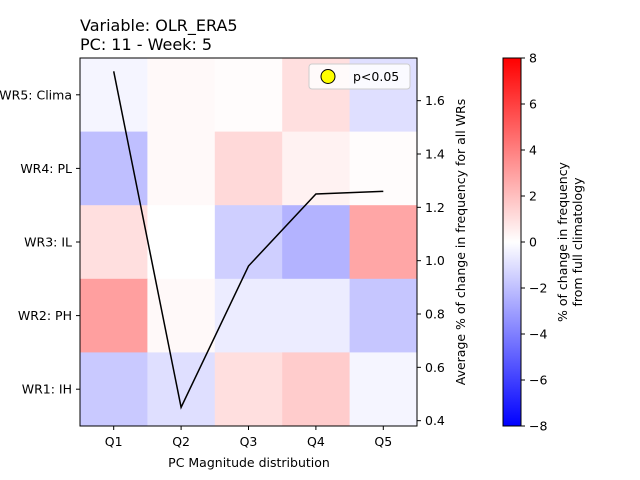 Image resolution: width=640 pixels, height=480 pixels. What do you see at coordinates (435, 207) in the screenshot?
I see `right-tick-label: 1.2` at bounding box center [435, 207].